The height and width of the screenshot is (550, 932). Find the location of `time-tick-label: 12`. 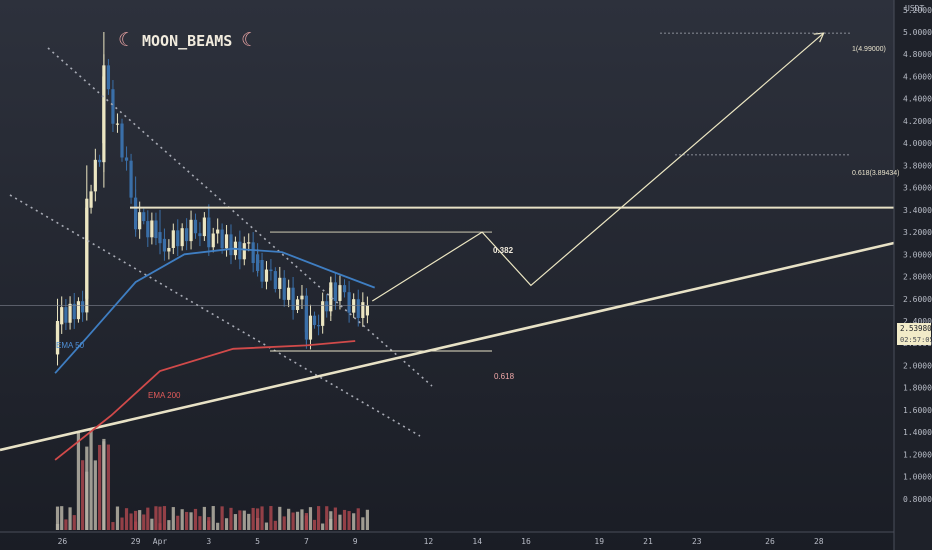

time-tick-label: 12 is located at coordinates (429, 541).